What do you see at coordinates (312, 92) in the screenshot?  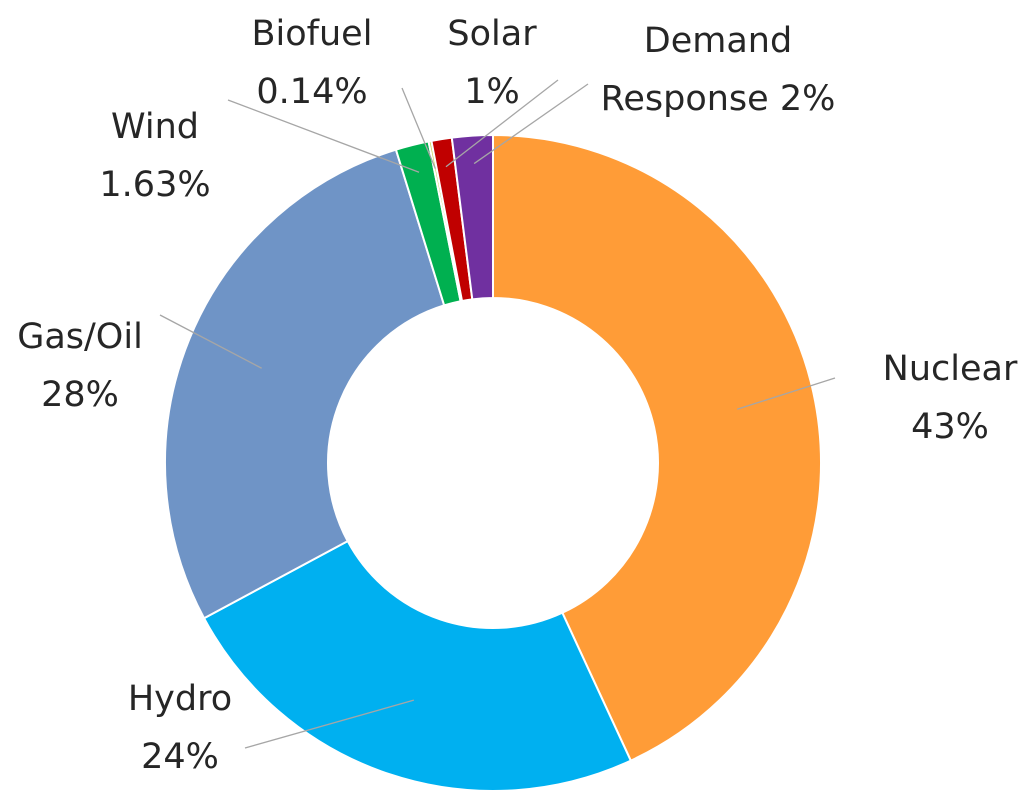 I see `value-label: 0.14%` at bounding box center [312, 92].